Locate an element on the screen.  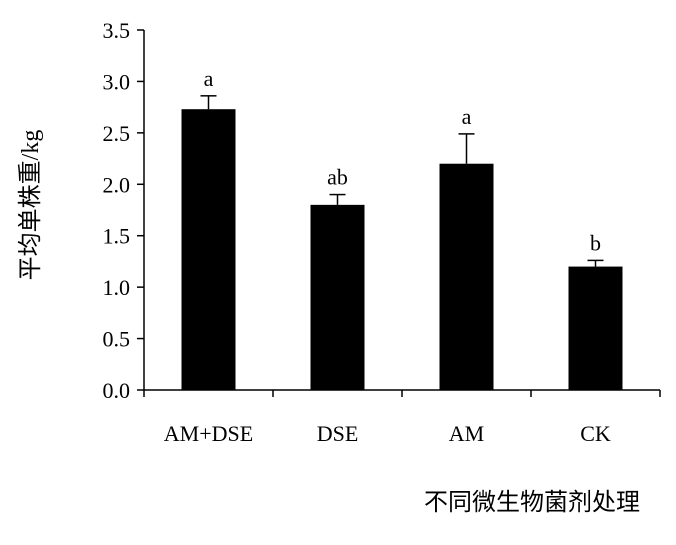
x-tick-label: AM is located at coordinates (466, 433).